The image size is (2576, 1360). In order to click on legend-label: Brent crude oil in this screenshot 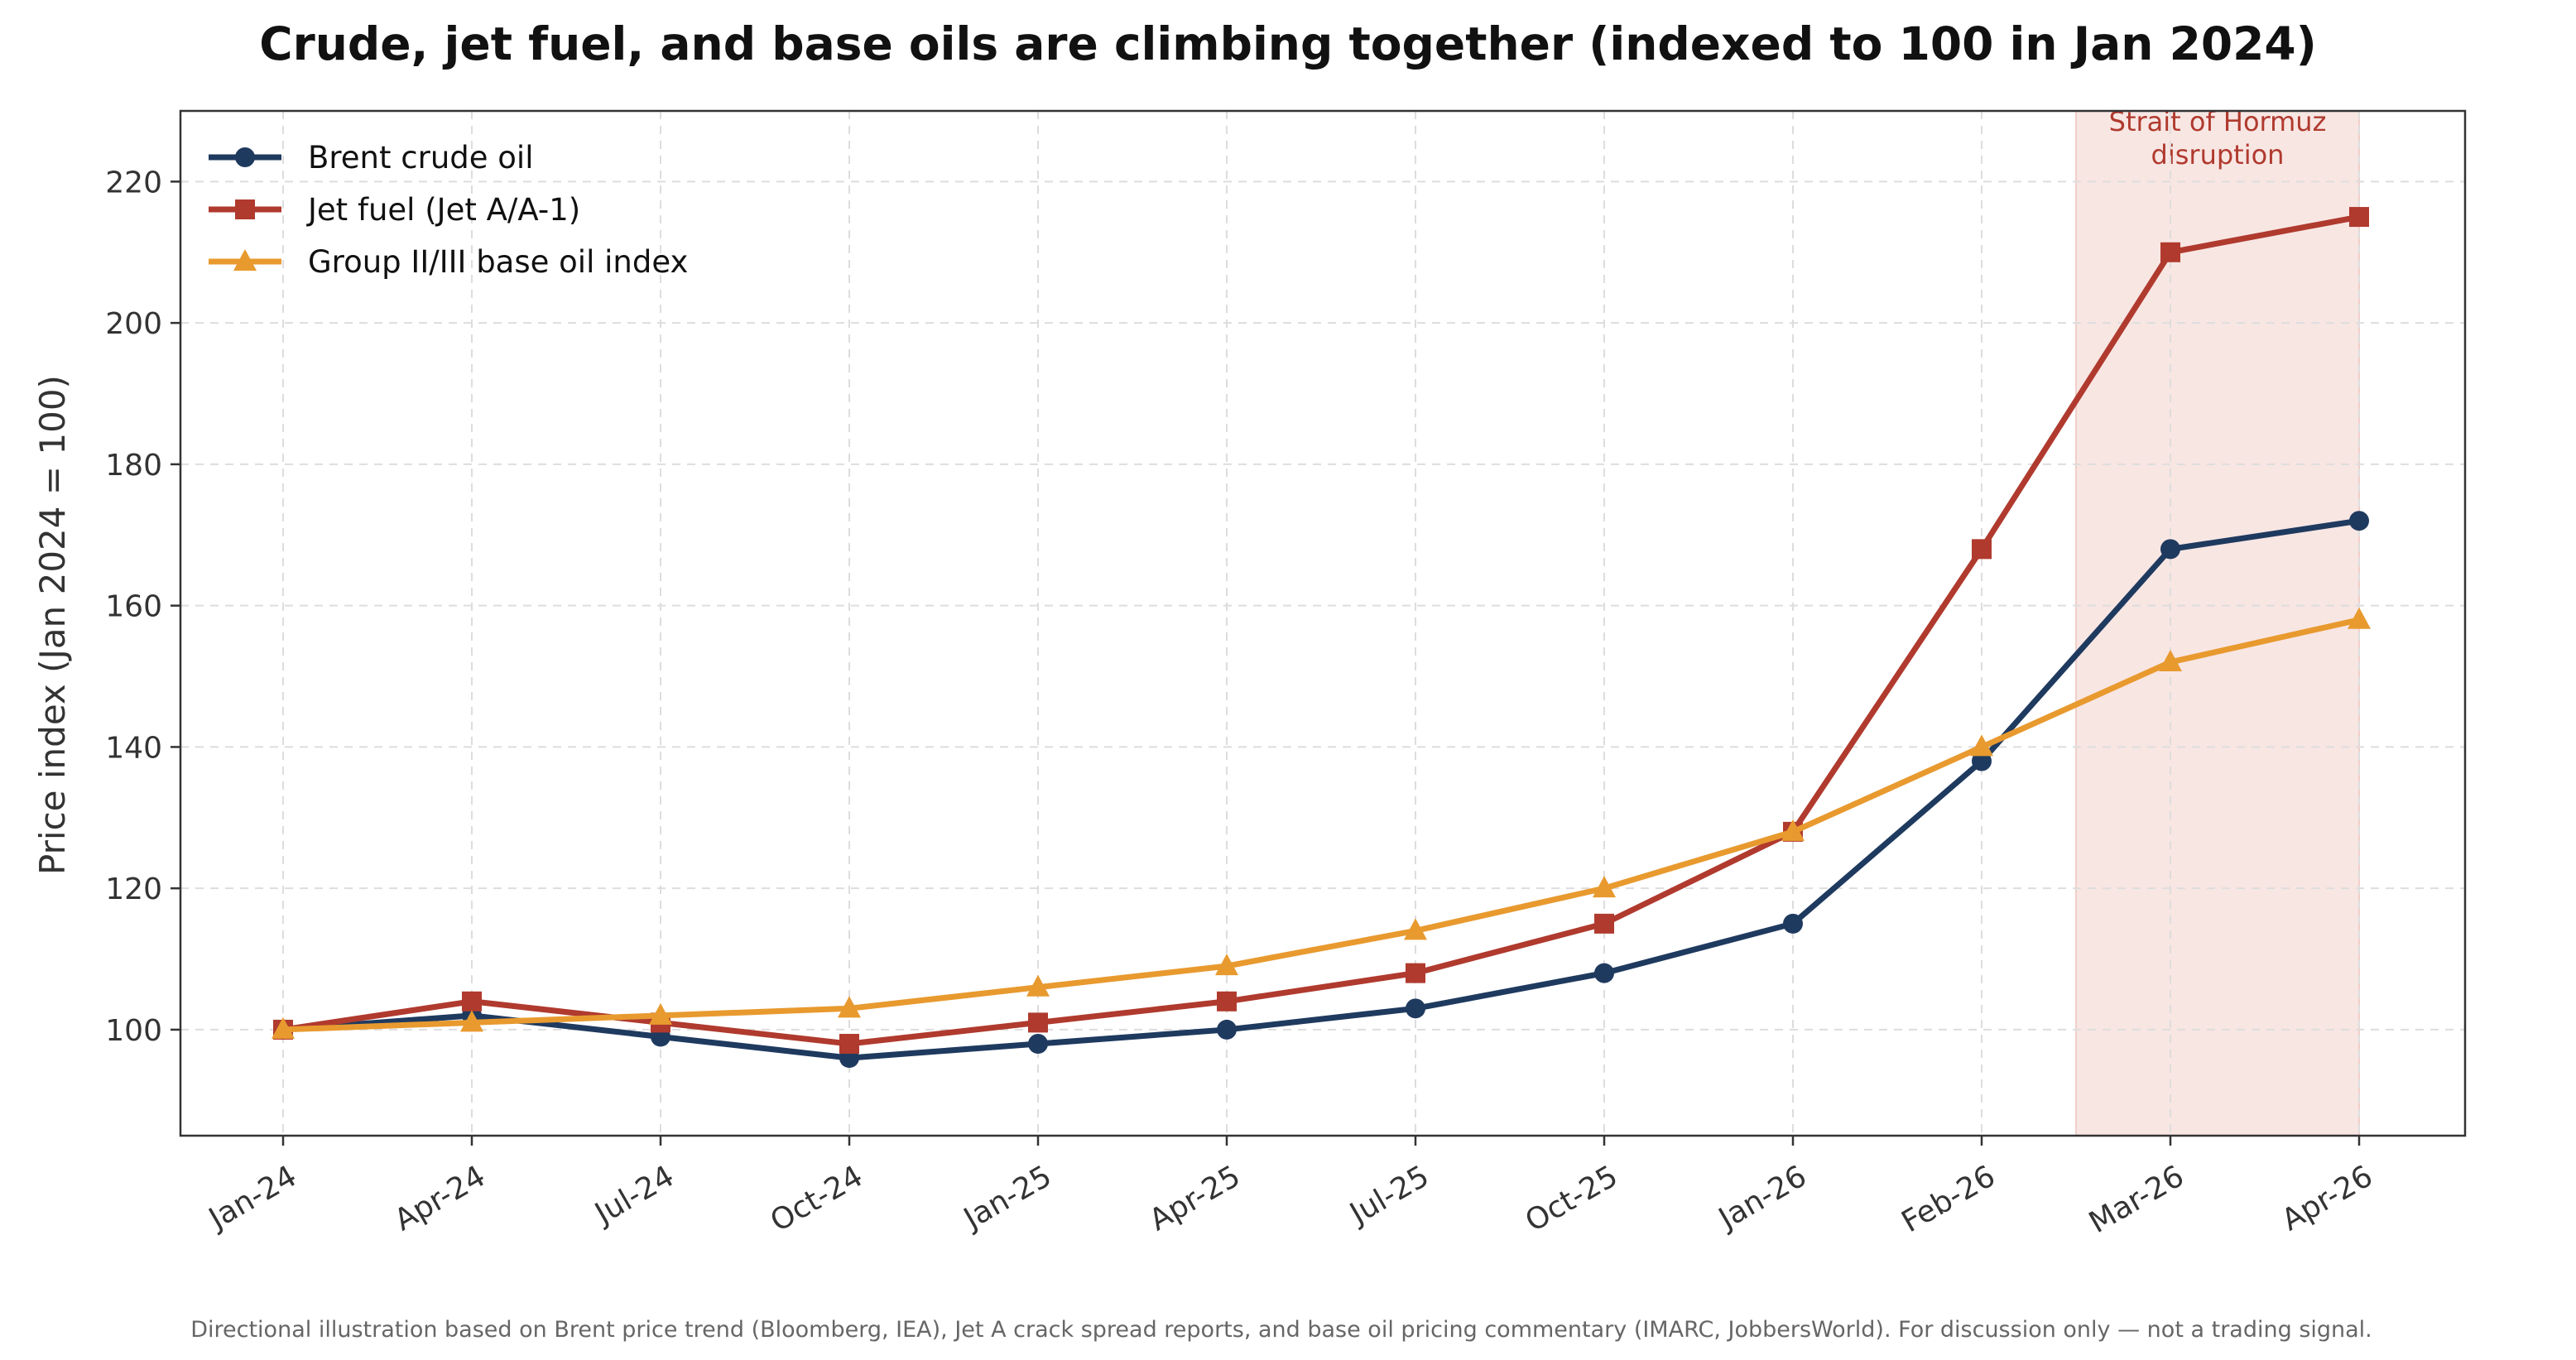, I will do `click(420, 157)`.